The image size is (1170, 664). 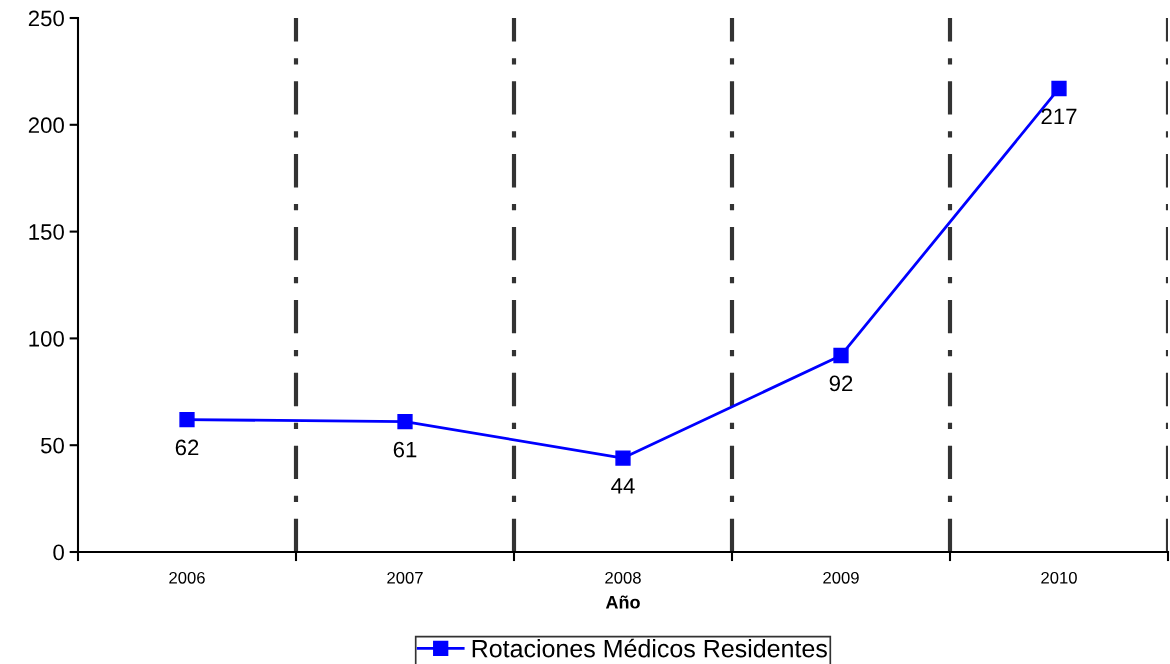 I want to click on x-tick-label: 2007, so click(x=405, y=577).